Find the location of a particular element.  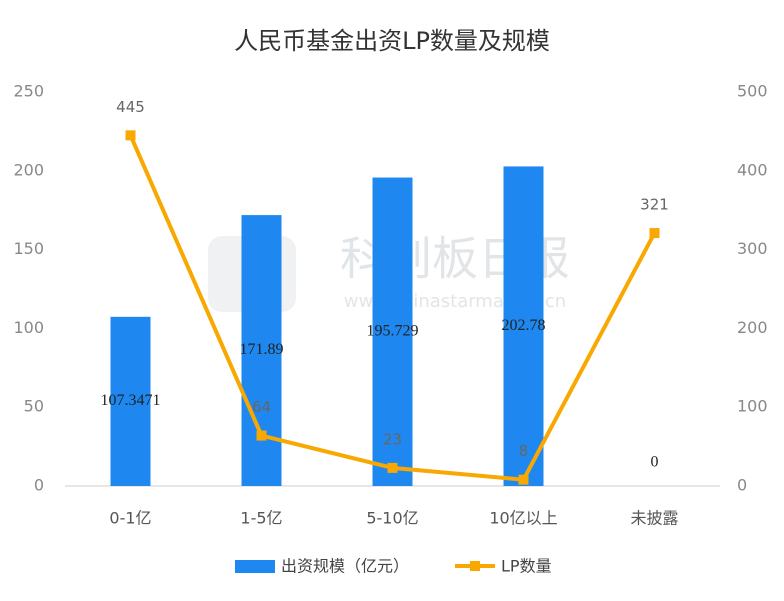

legend-swatch-marker is located at coordinates (475, 566).